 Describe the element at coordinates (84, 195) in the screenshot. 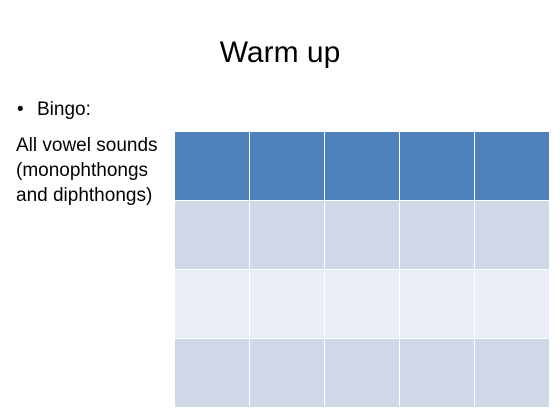

I see `body-line: and diphthongs)` at that location.